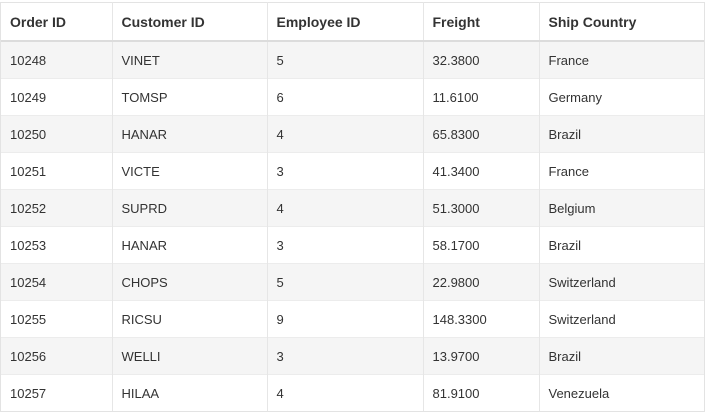 The image size is (711, 415). Describe the element at coordinates (190, 208) in the screenshot. I see `cell-customer-id: SUPRD` at that location.